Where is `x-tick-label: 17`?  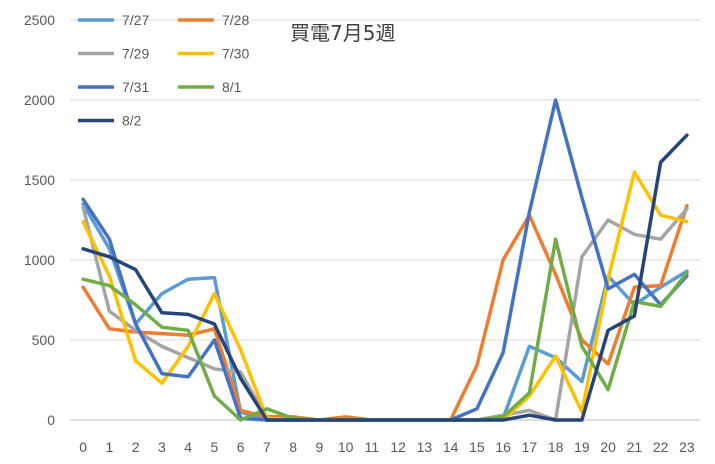
x-tick-label: 17 is located at coordinates (530, 447).